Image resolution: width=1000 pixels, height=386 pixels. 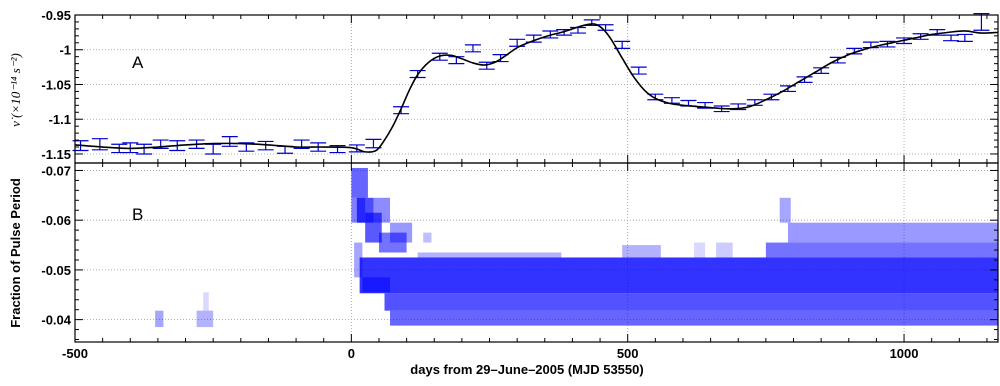 I want to click on panel-a-y-tick-label: -1, so click(x=65, y=50).